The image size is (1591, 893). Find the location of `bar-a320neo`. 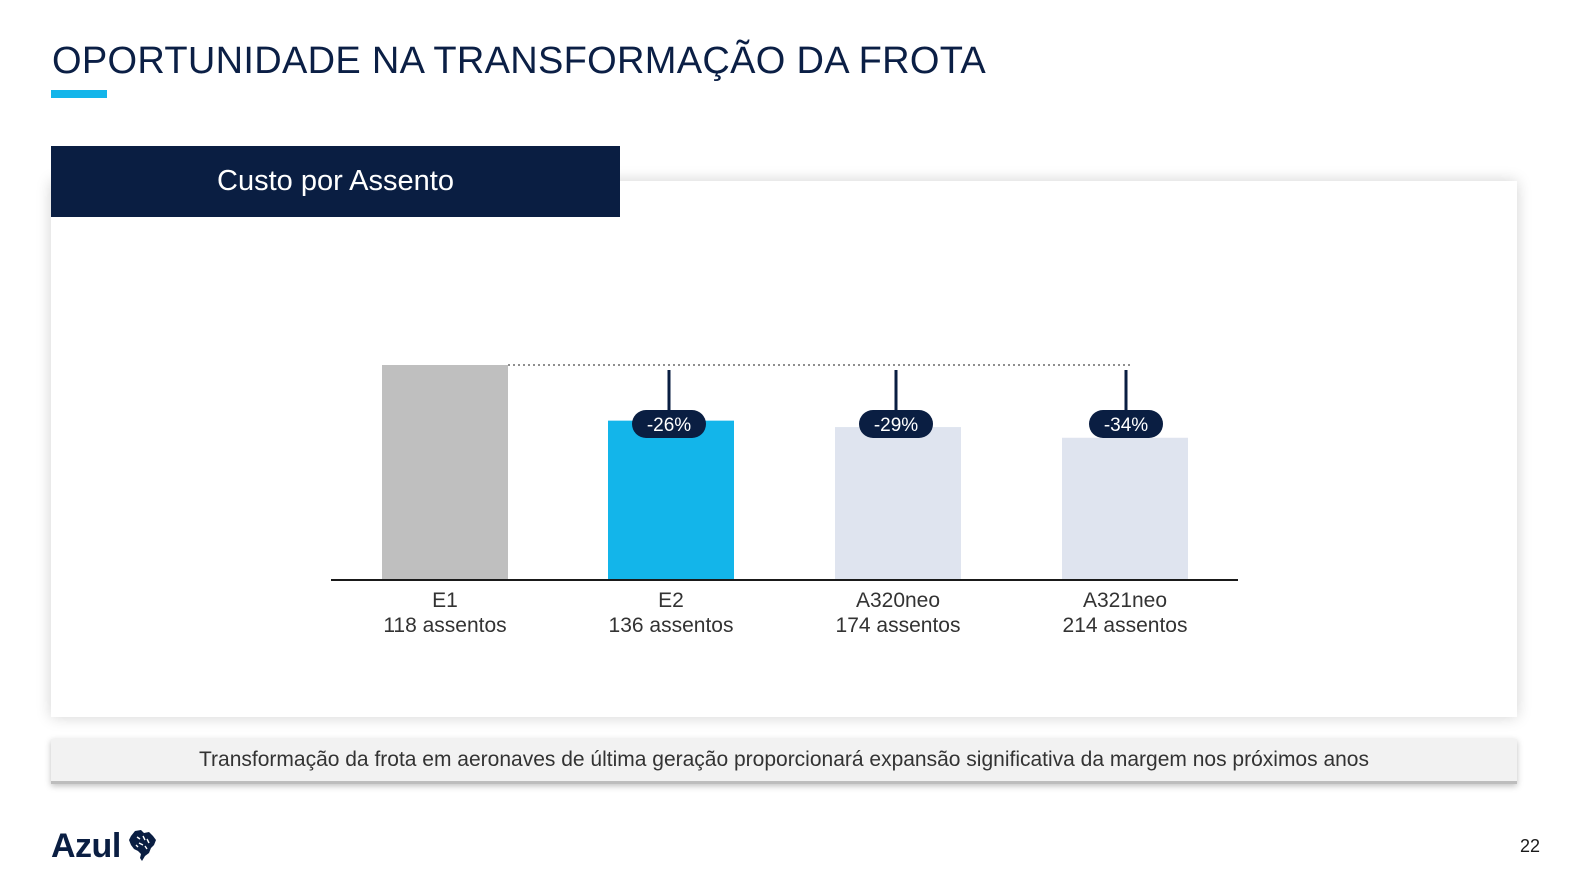

bar-a320neo is located at coordinates (898, 503).